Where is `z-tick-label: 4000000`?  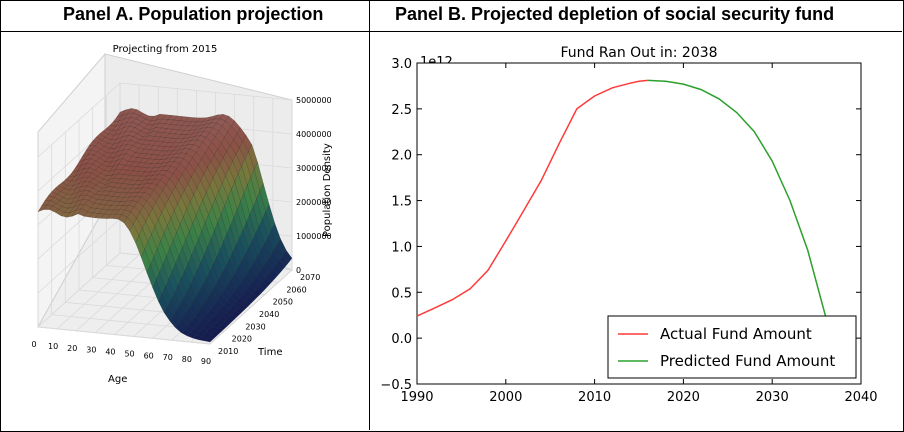
z-tick-label: 4000000 is located at coordinates (314, 134).